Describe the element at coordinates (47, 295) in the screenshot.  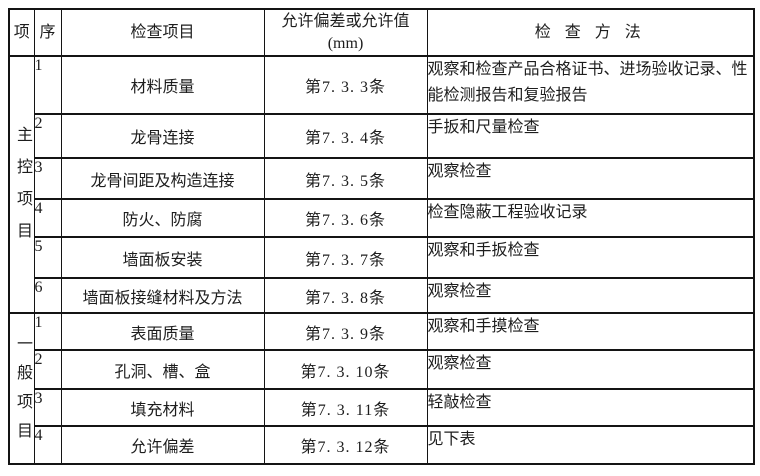
I see `cell-seq: 6` at that location.